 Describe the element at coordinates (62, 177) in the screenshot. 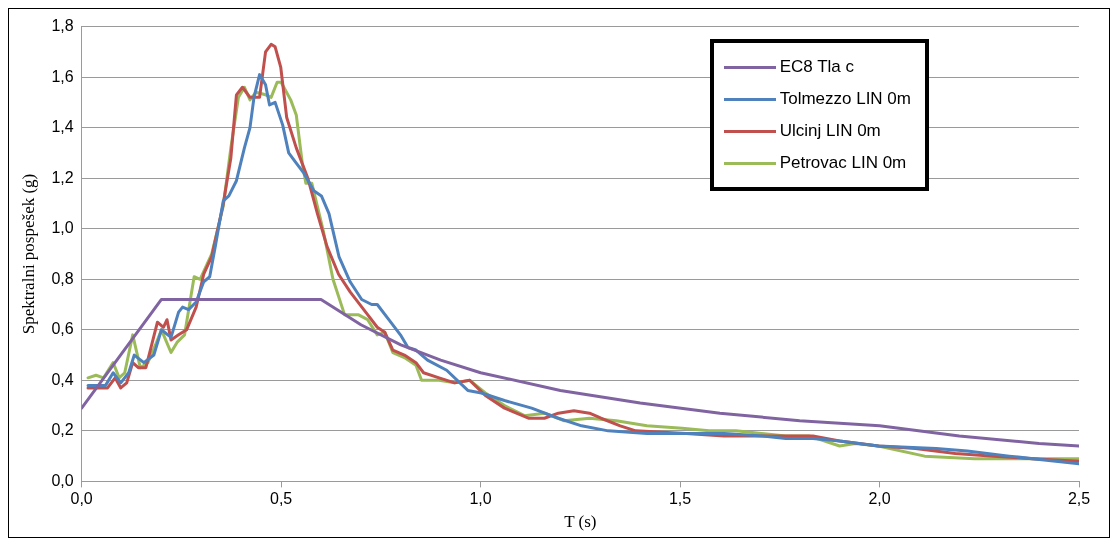

I see `y-tick-label: 1,2` at that location.